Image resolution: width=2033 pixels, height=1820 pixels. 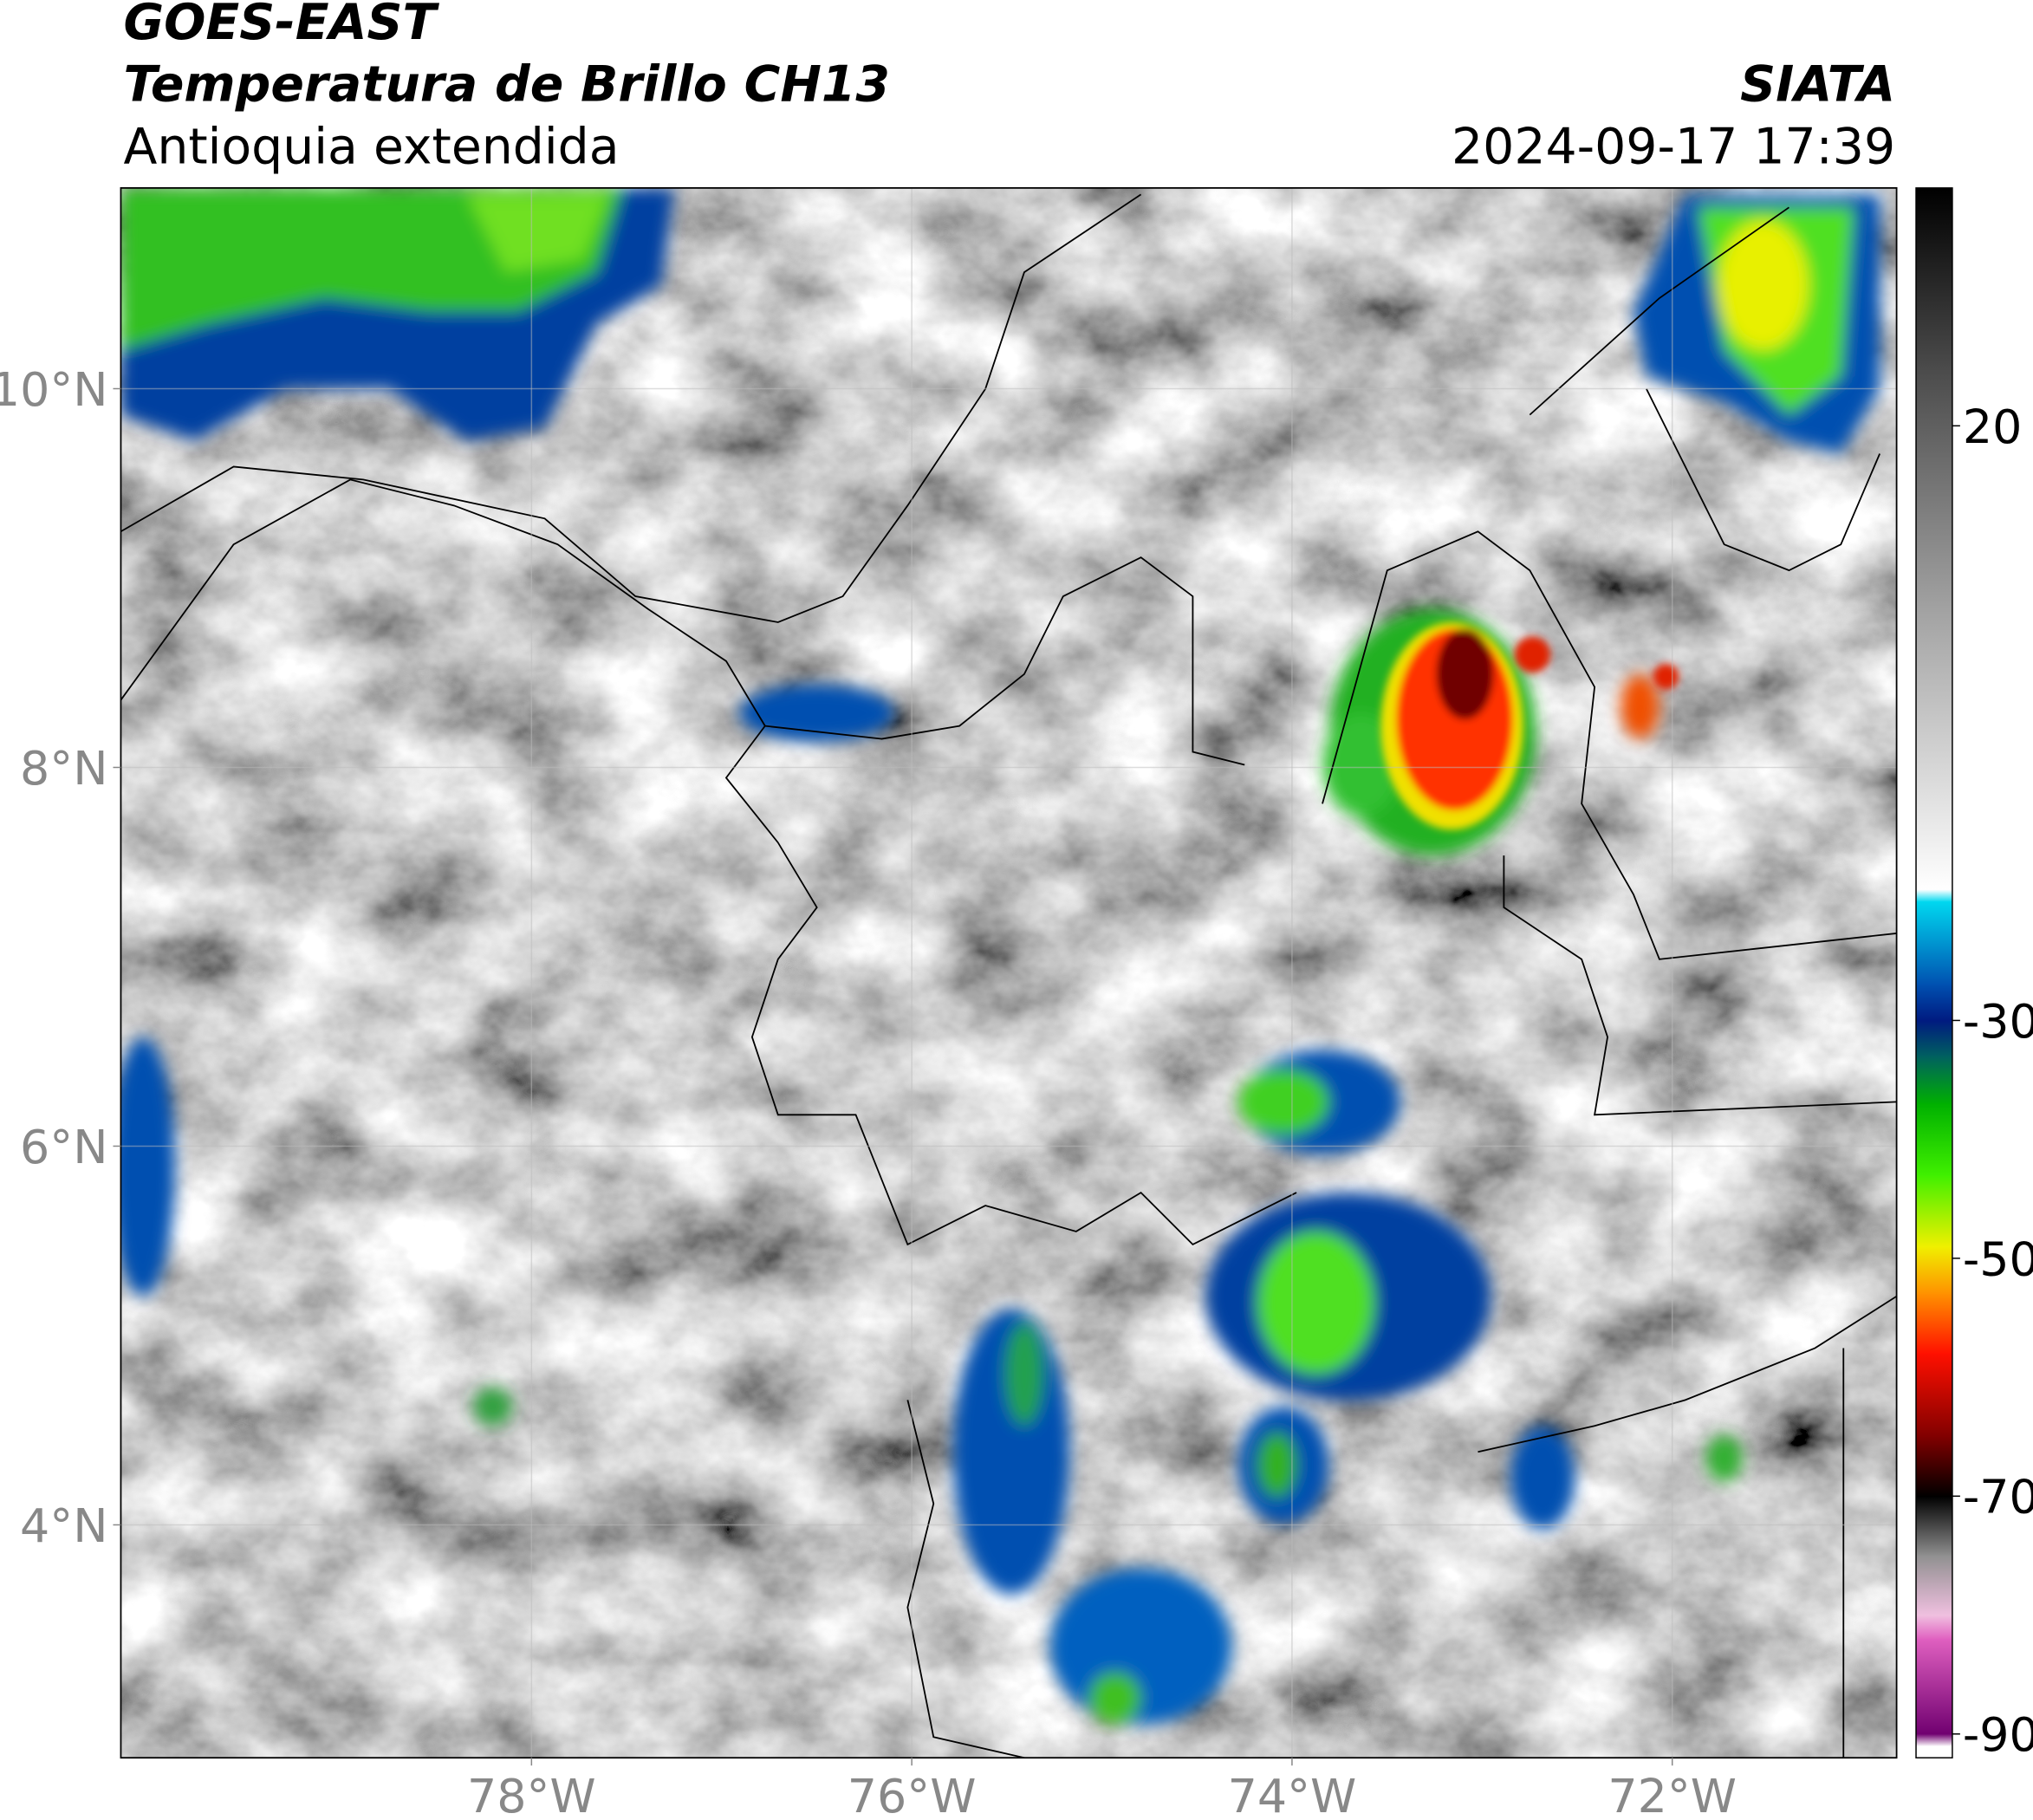 What do you see at coordinates (1672, 1794) in the screenshot?
I see `x-tick-label: 72°W` at bounding box center [1672, 1794].